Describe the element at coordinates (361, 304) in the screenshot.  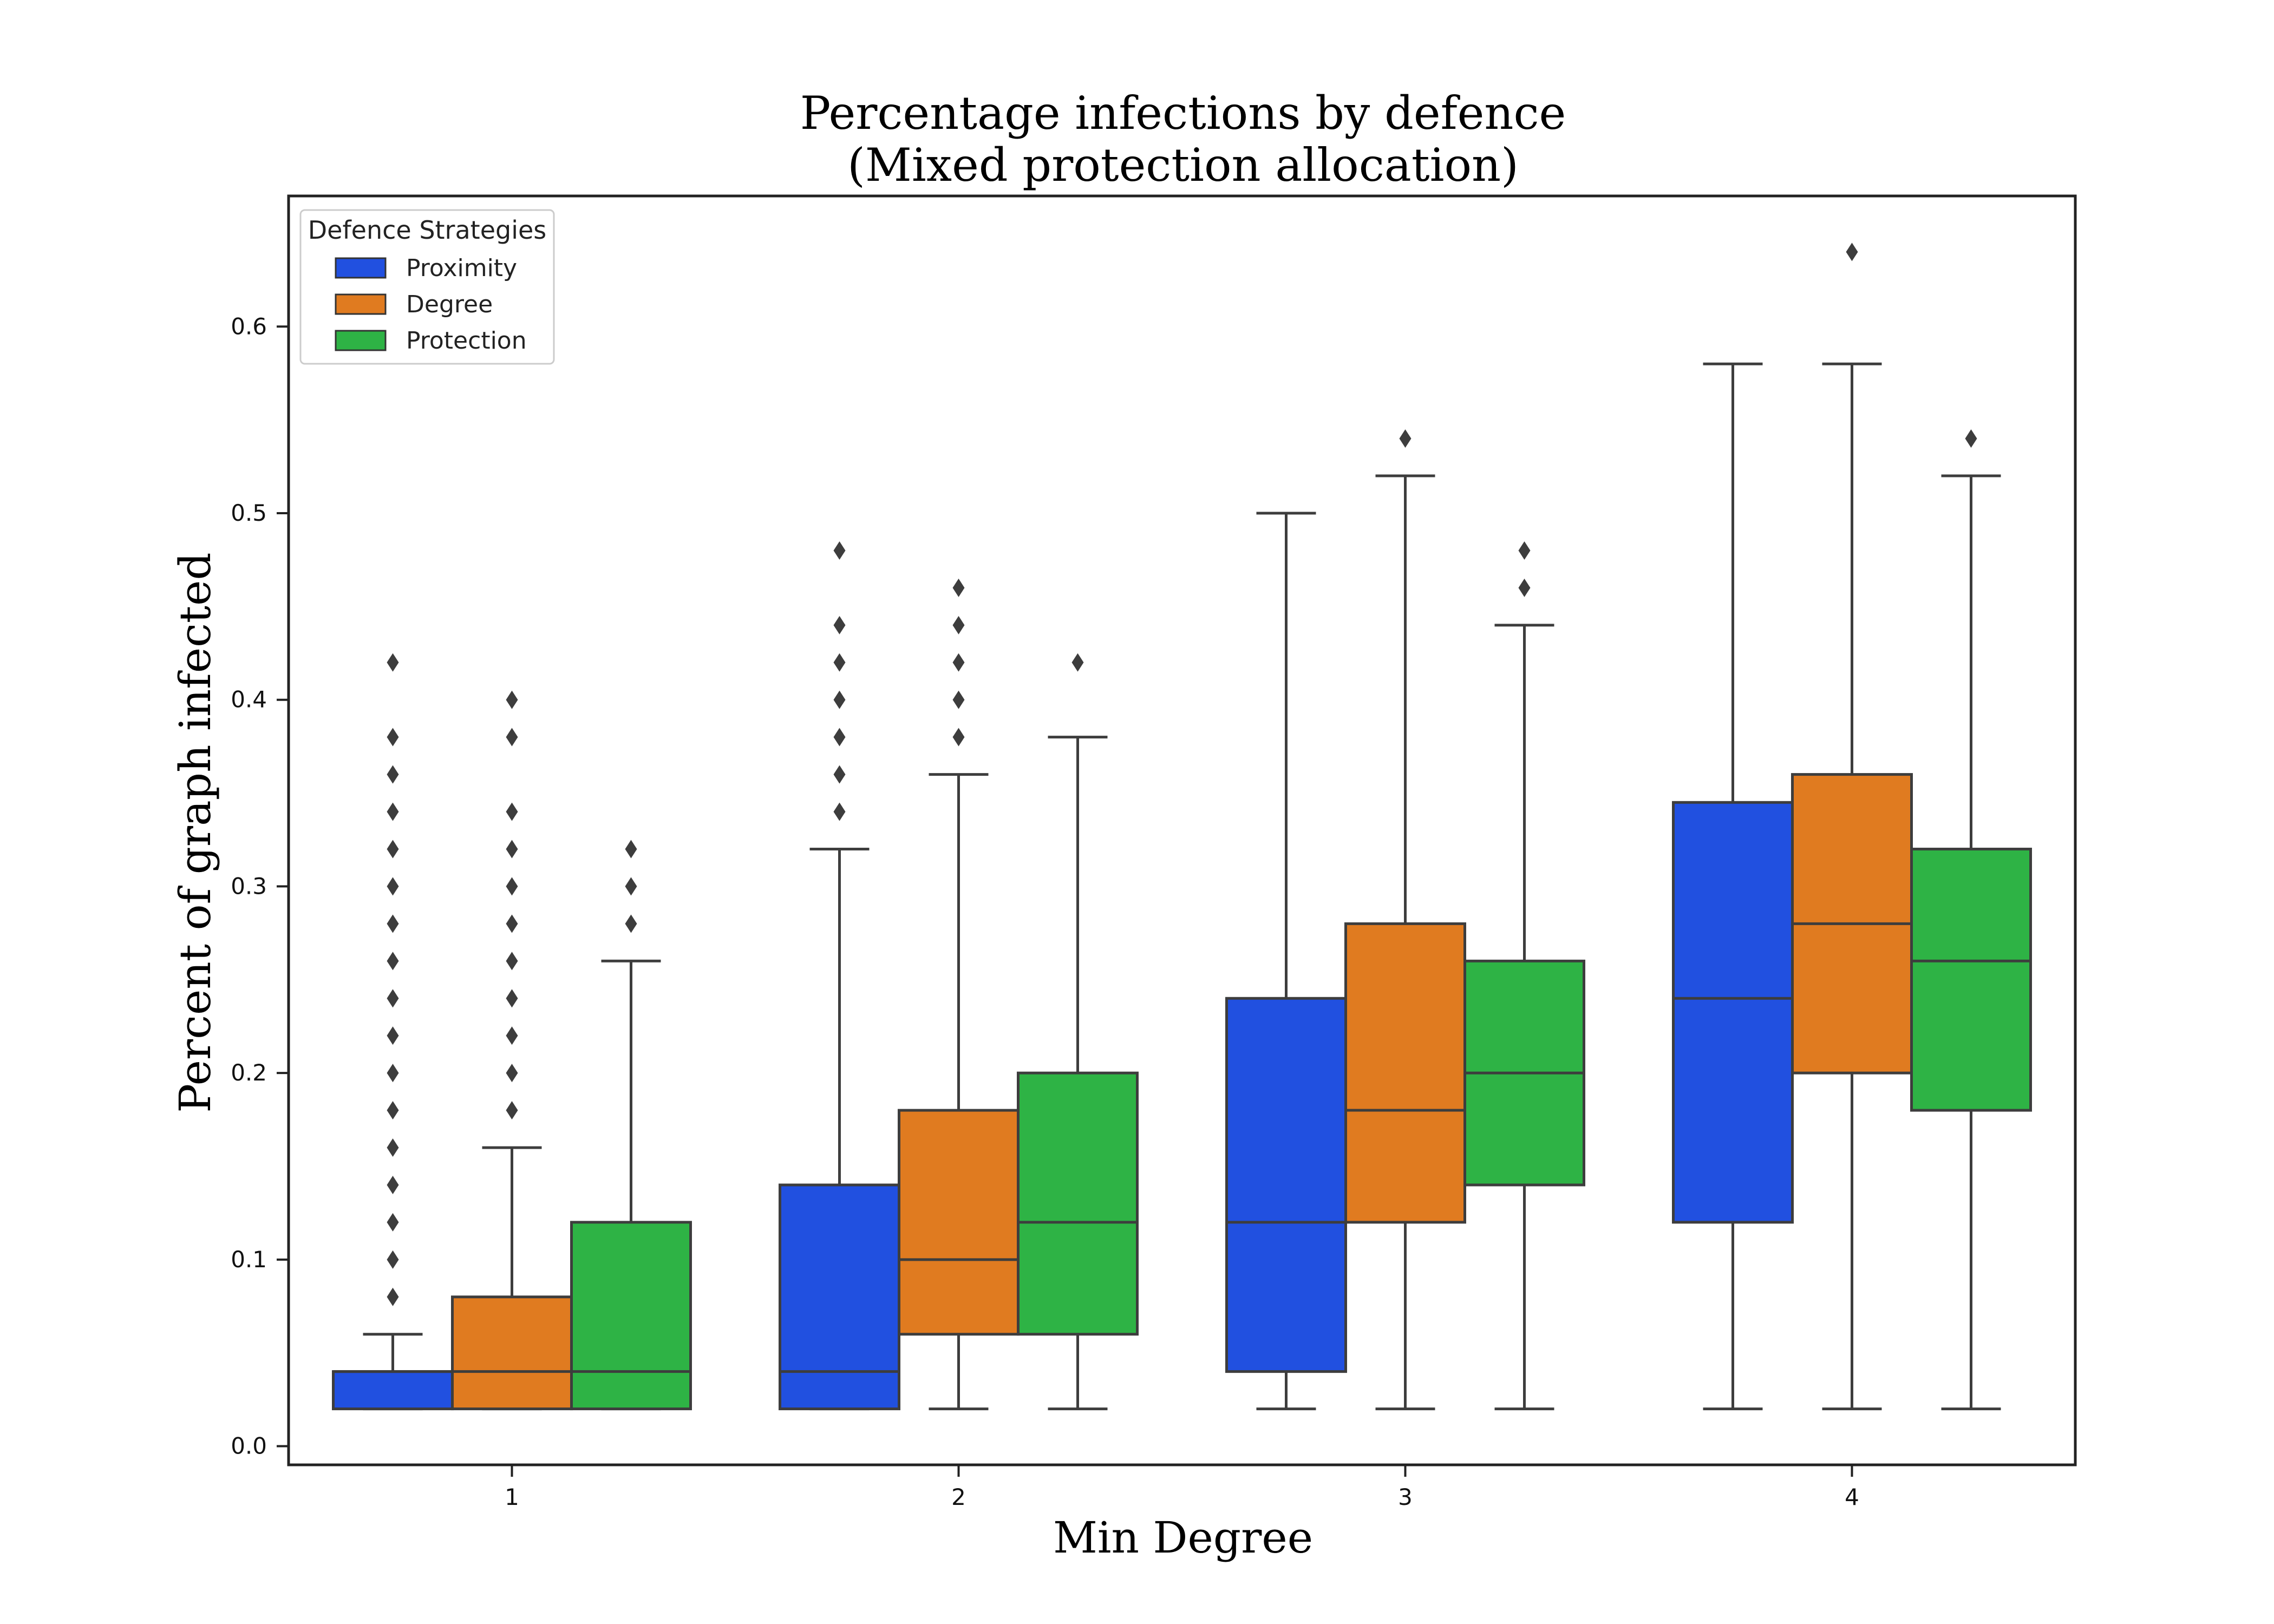
I see `legend-swatch-degree` at that location.